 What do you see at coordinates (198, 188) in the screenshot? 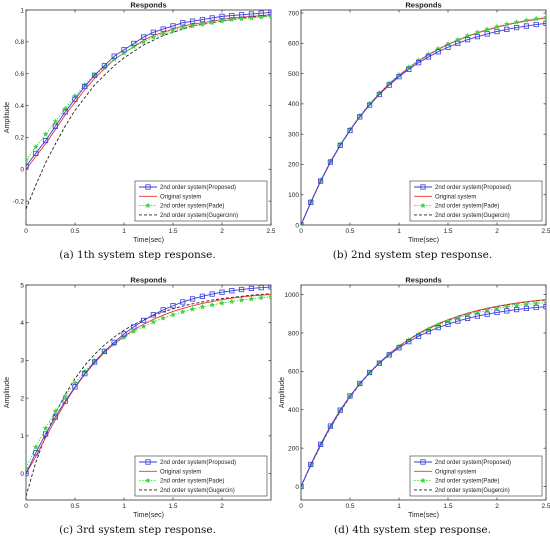
I see `legend-entry-proposed-a: 2nd order system(Proposed)` at bounding box center [198, 188].